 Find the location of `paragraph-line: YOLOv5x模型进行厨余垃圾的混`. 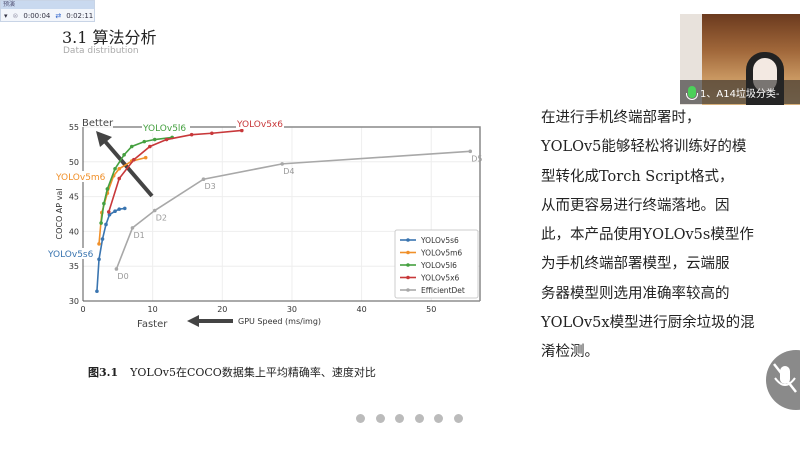

paragraph-line: YOLOv5x模型进行厨余垃圾的混 is located at coordinates (648, 323).